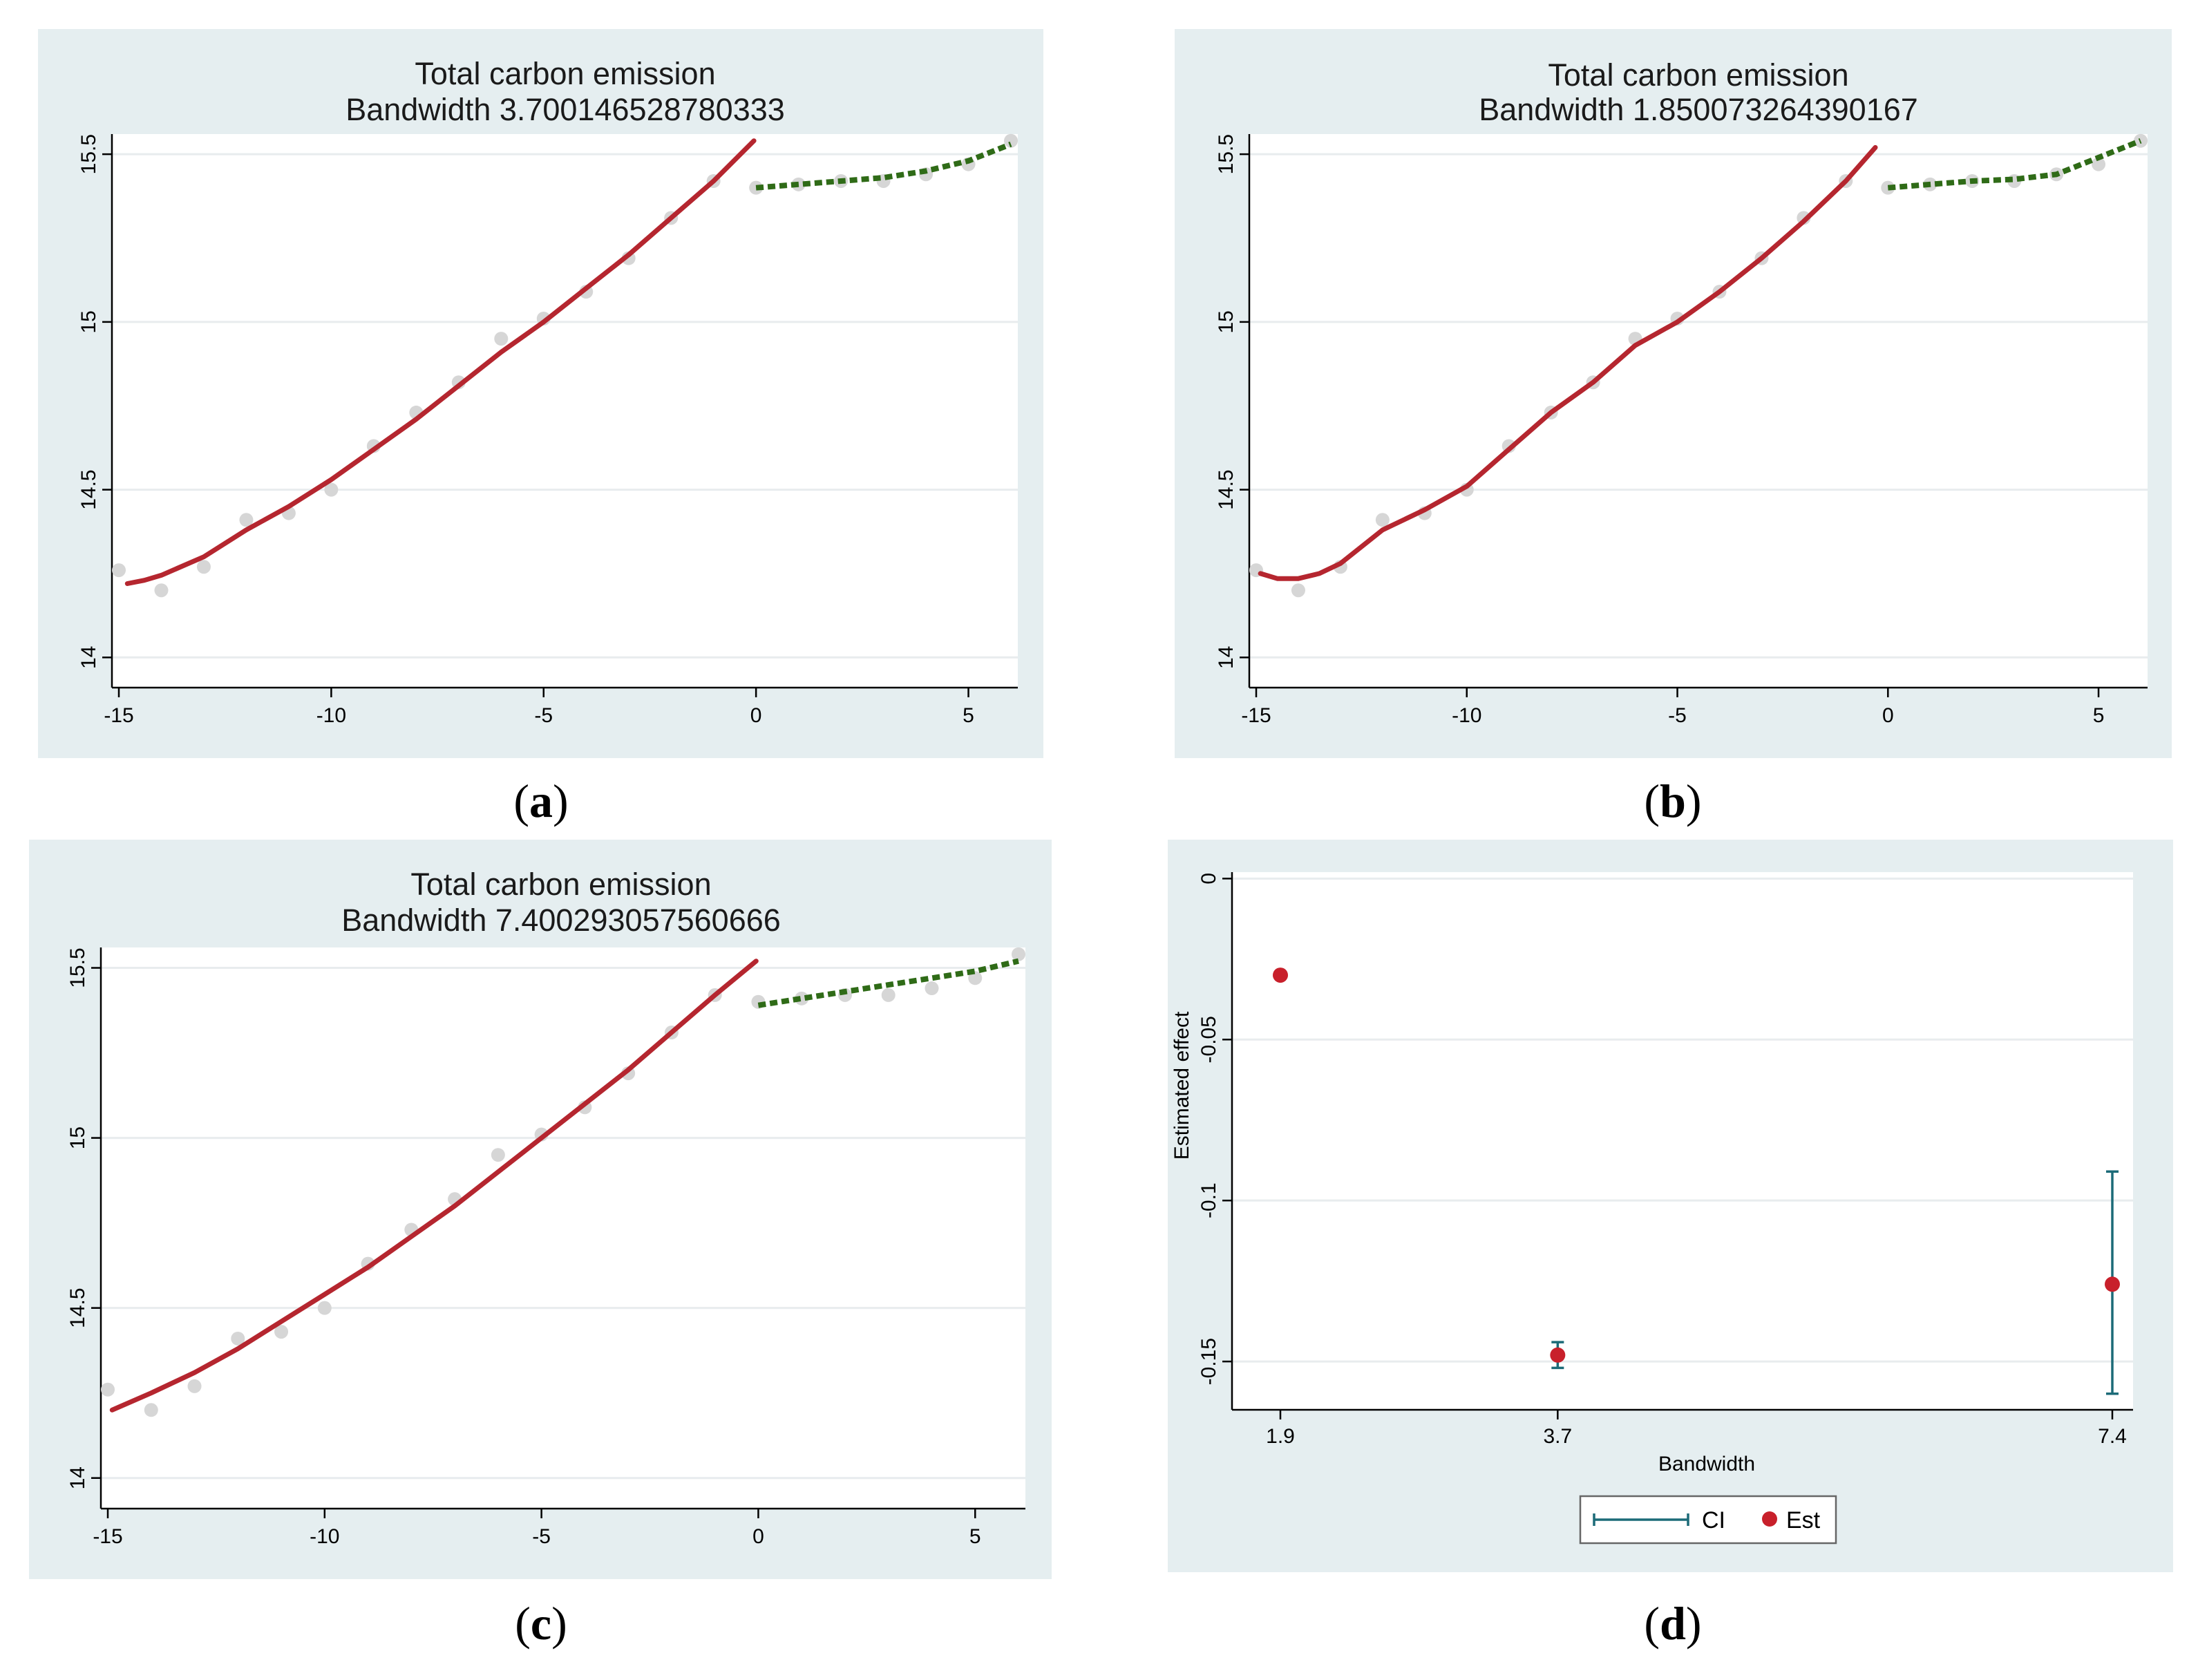 The width and height of the screenshot is (2198, 1680). I want to click on x-tick-label: 1.9, so click(1281, 1437).